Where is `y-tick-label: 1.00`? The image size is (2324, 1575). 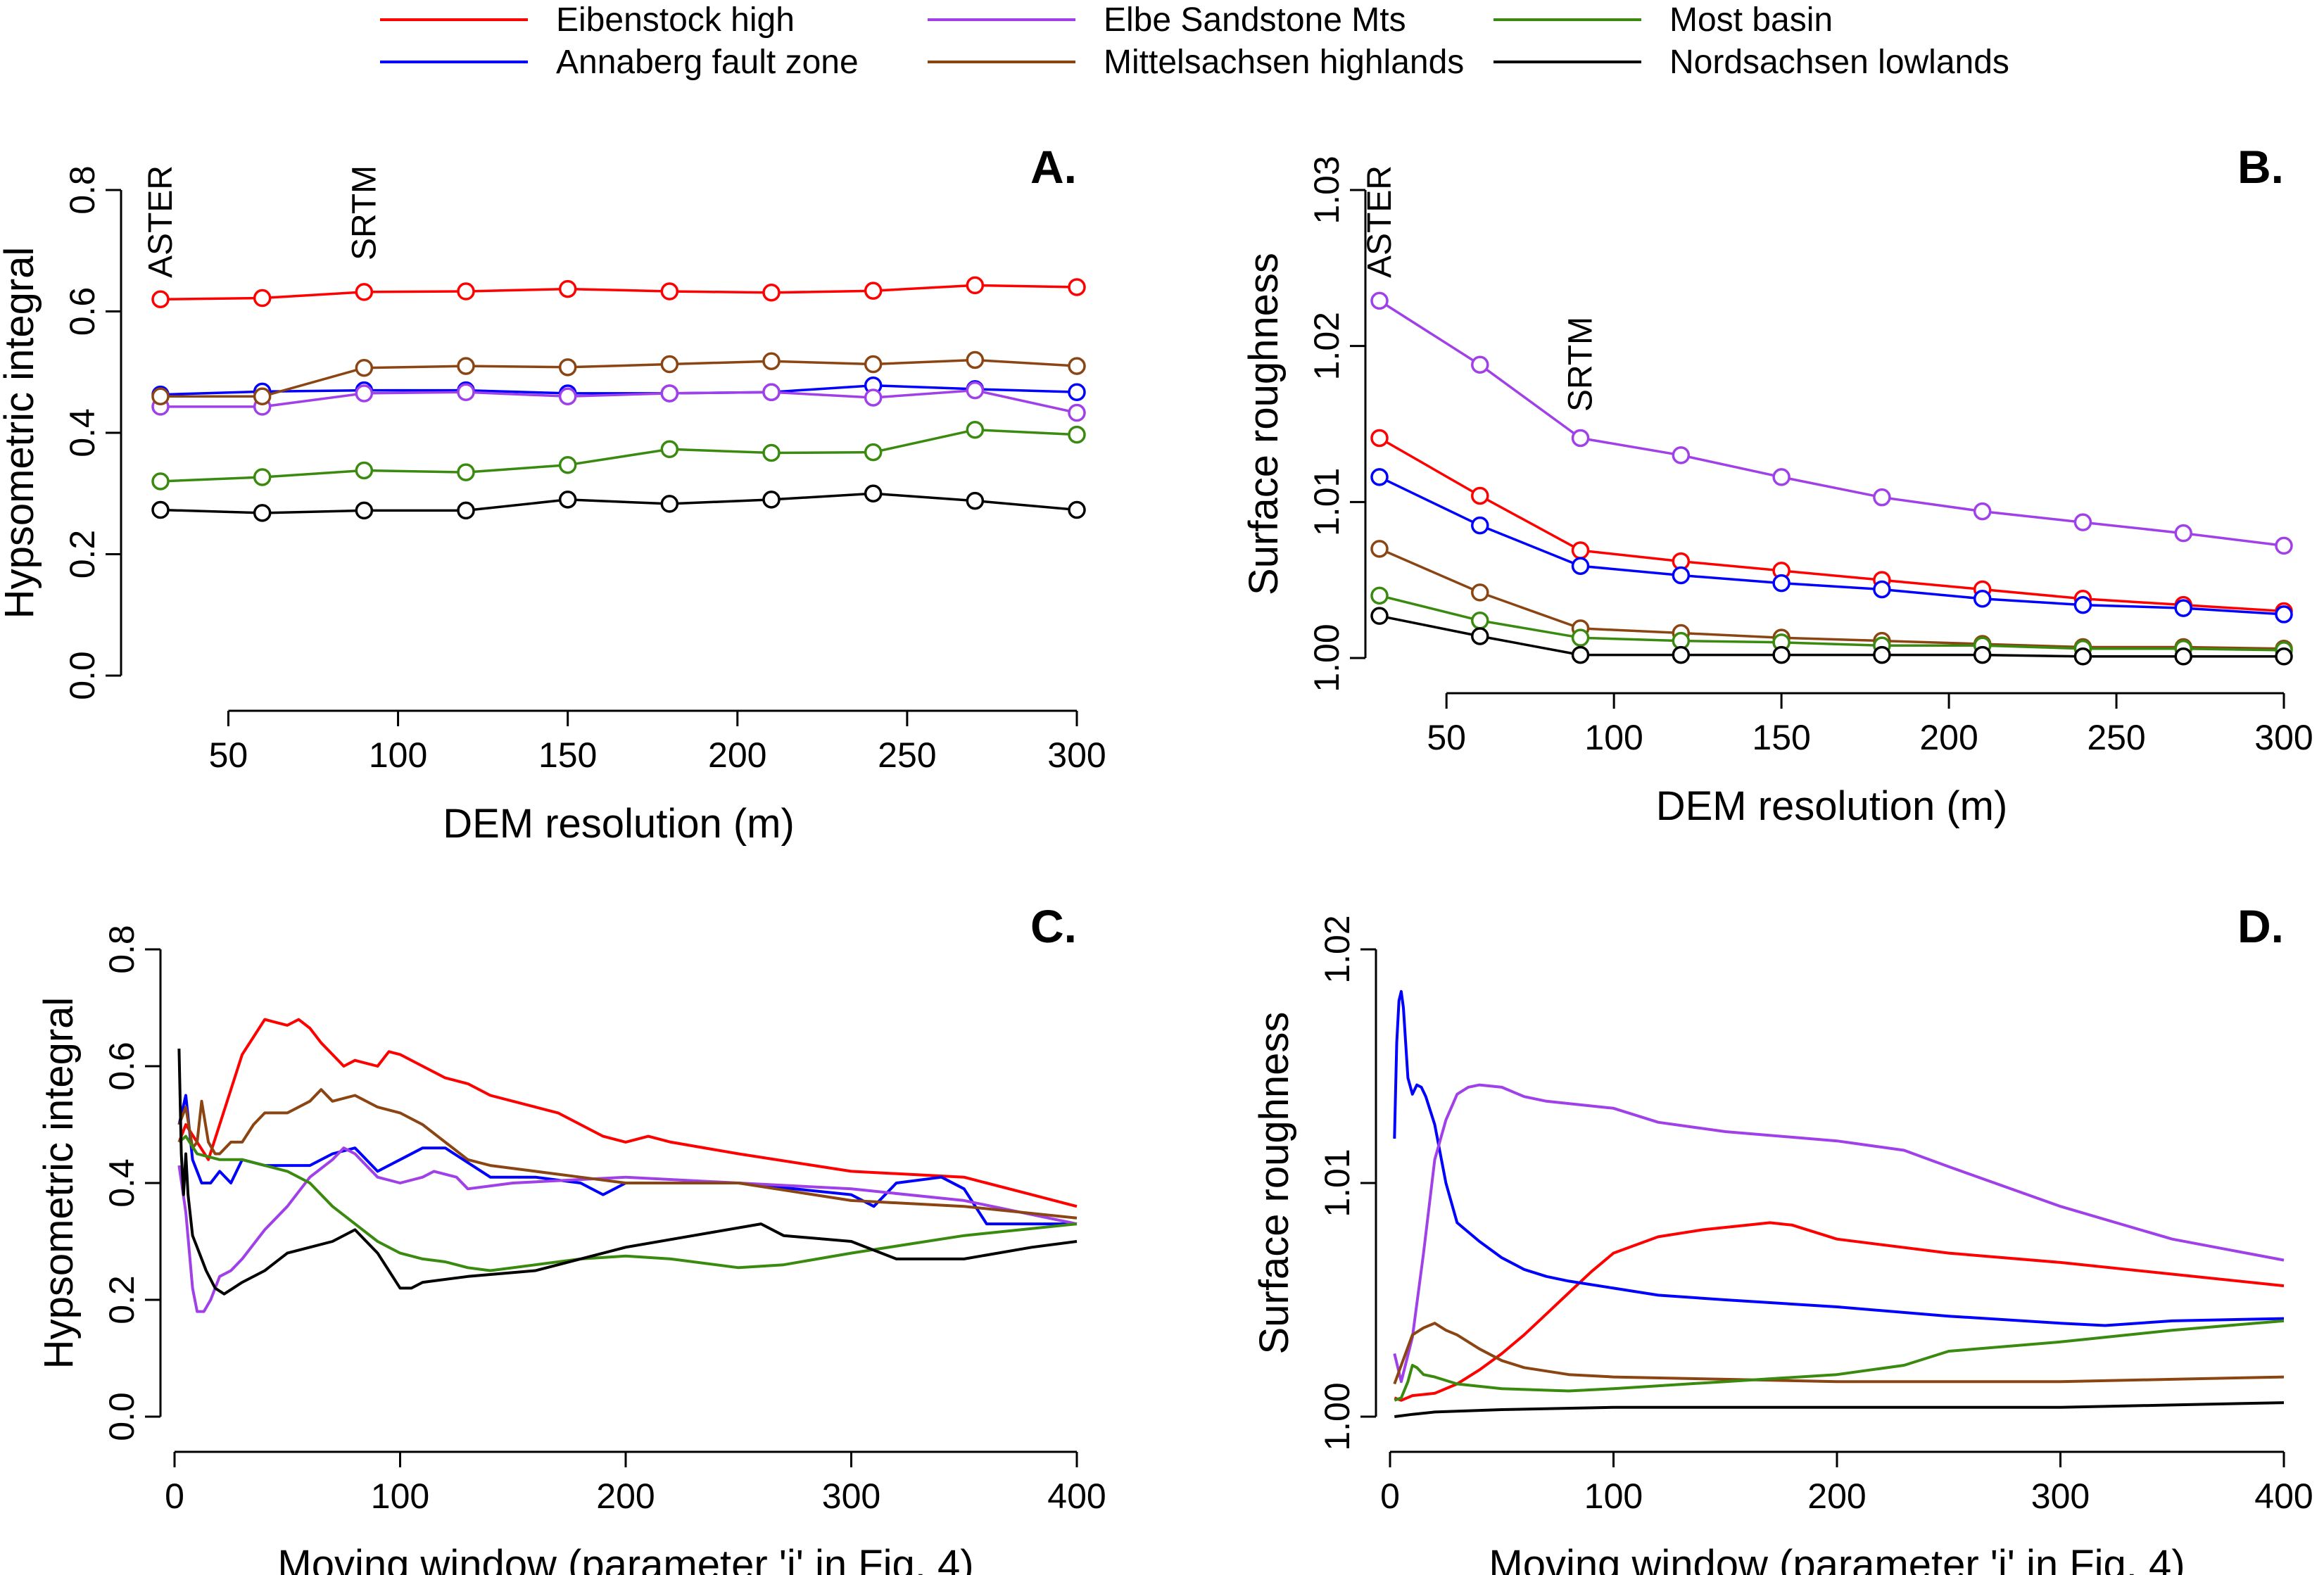
y-tick-label: 1.00 is located at coordinates (1327, 658).